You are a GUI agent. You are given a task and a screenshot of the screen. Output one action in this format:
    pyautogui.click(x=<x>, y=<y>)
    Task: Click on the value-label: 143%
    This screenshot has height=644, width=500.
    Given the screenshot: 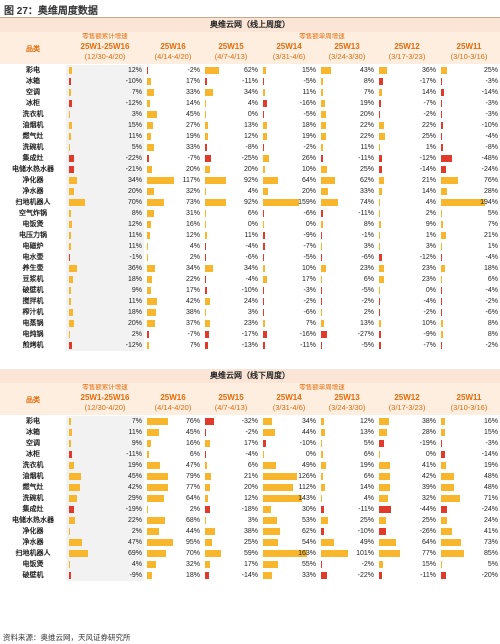 What is the action you would take?
    pyautogui.click(x=307, y=498)
    